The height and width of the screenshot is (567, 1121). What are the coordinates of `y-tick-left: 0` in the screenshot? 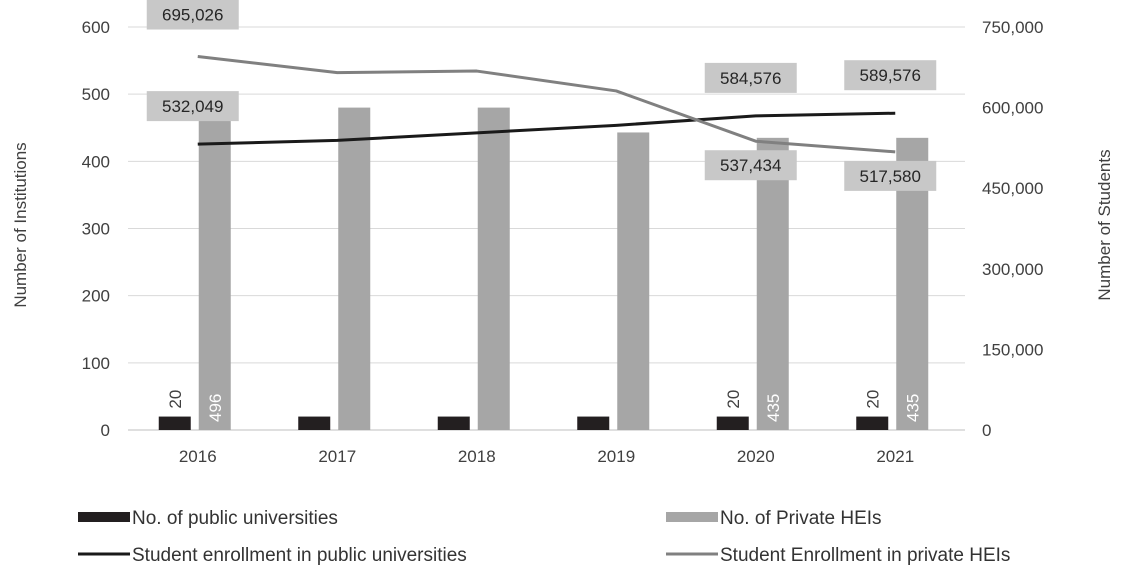 It's located at (105, 430).